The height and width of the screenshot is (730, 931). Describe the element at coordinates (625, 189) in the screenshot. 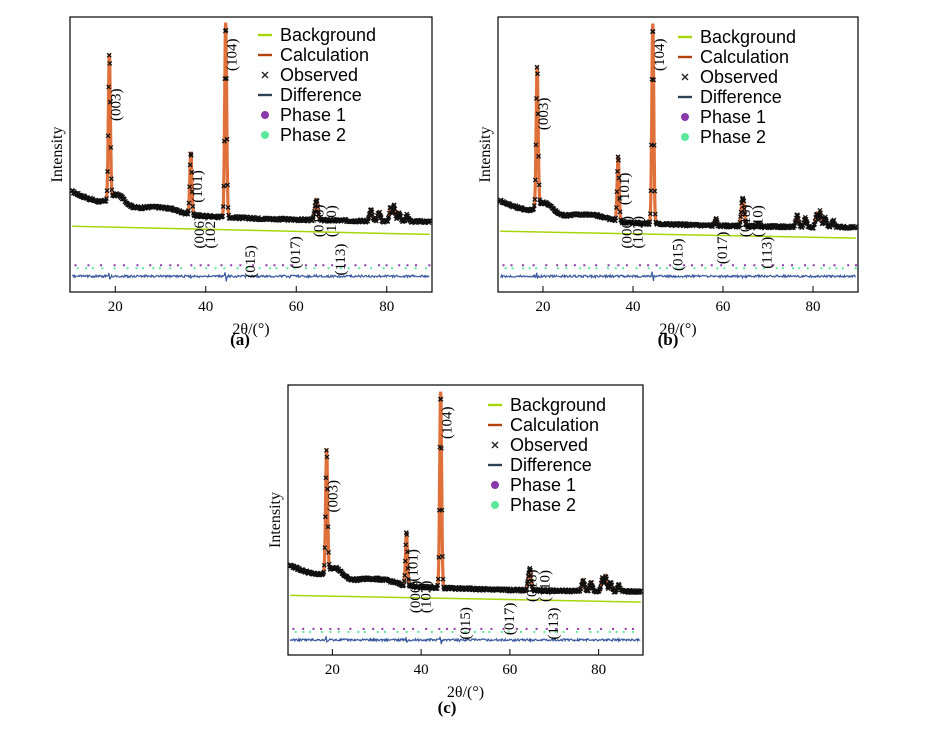

I see `peak-label-101: (101)` at that location.